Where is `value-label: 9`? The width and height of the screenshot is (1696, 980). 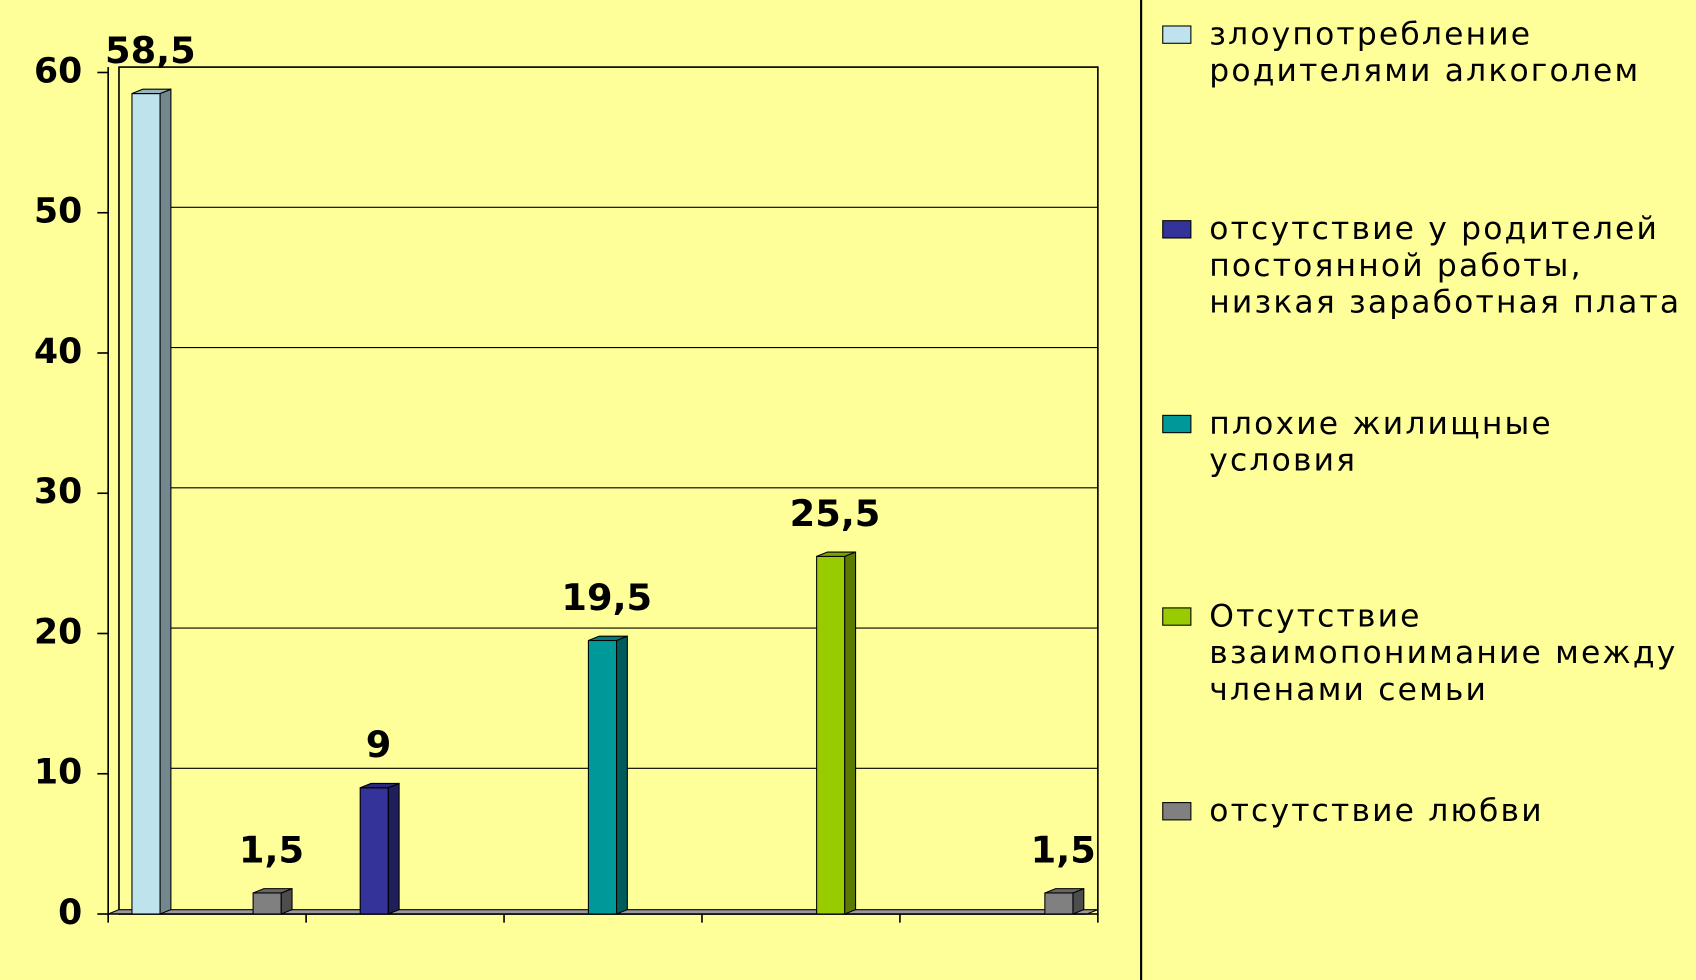 value-label: 9 is located at coordinates (379, 744).